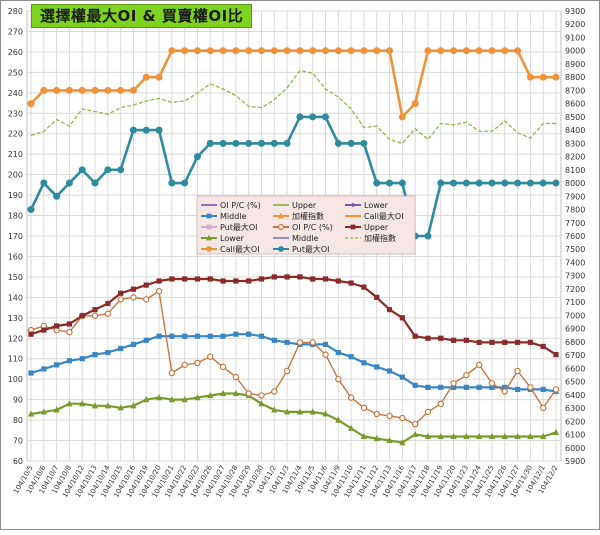 This screenshot has width=600, height=535. I want to click on y-right-tick-label: 6800, so click(575, 342).